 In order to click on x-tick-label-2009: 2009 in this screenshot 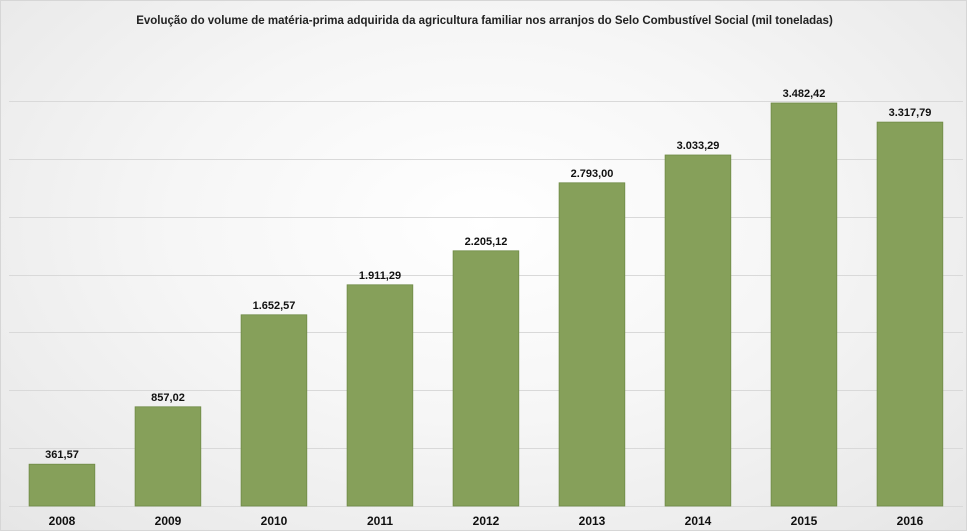, I will do `click(168, 521)`.